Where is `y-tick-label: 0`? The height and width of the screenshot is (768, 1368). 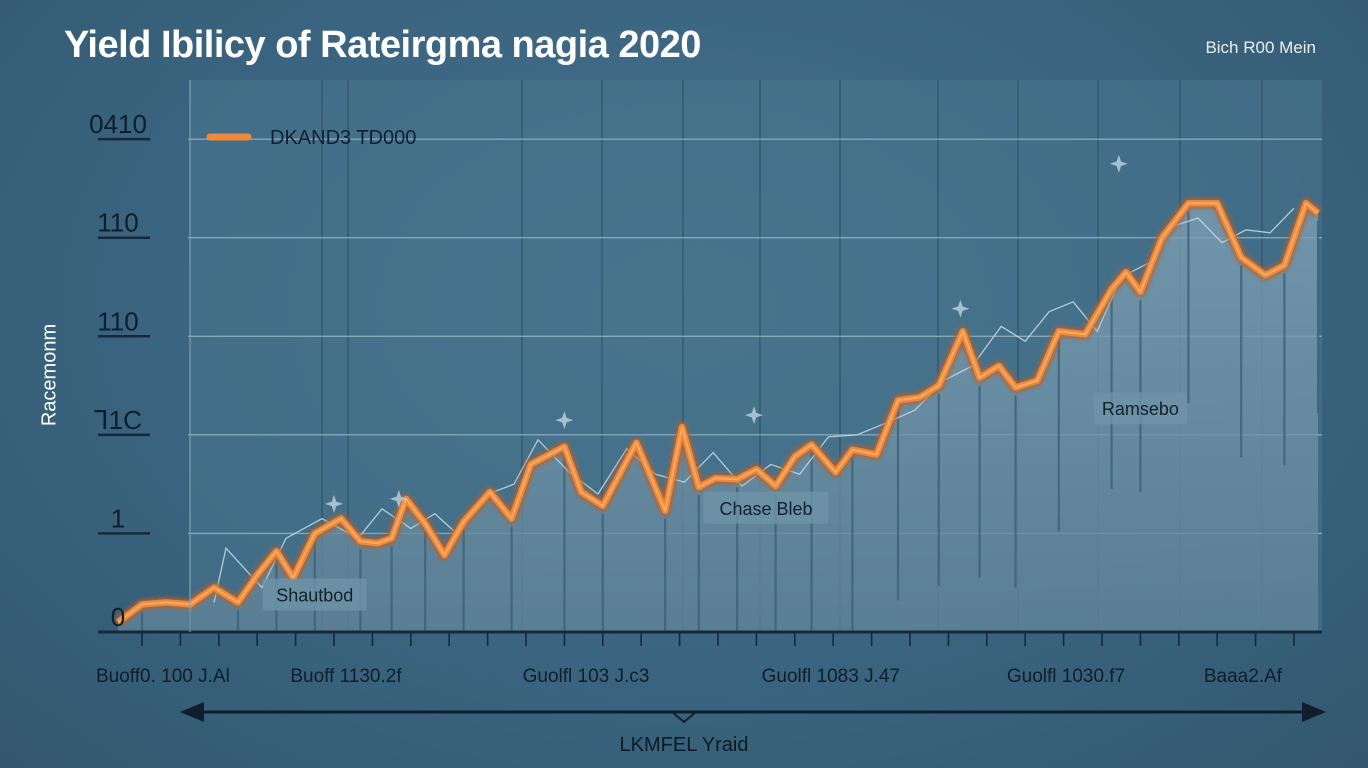 y-tick-label: 0 is located at coordinates (118, 617).